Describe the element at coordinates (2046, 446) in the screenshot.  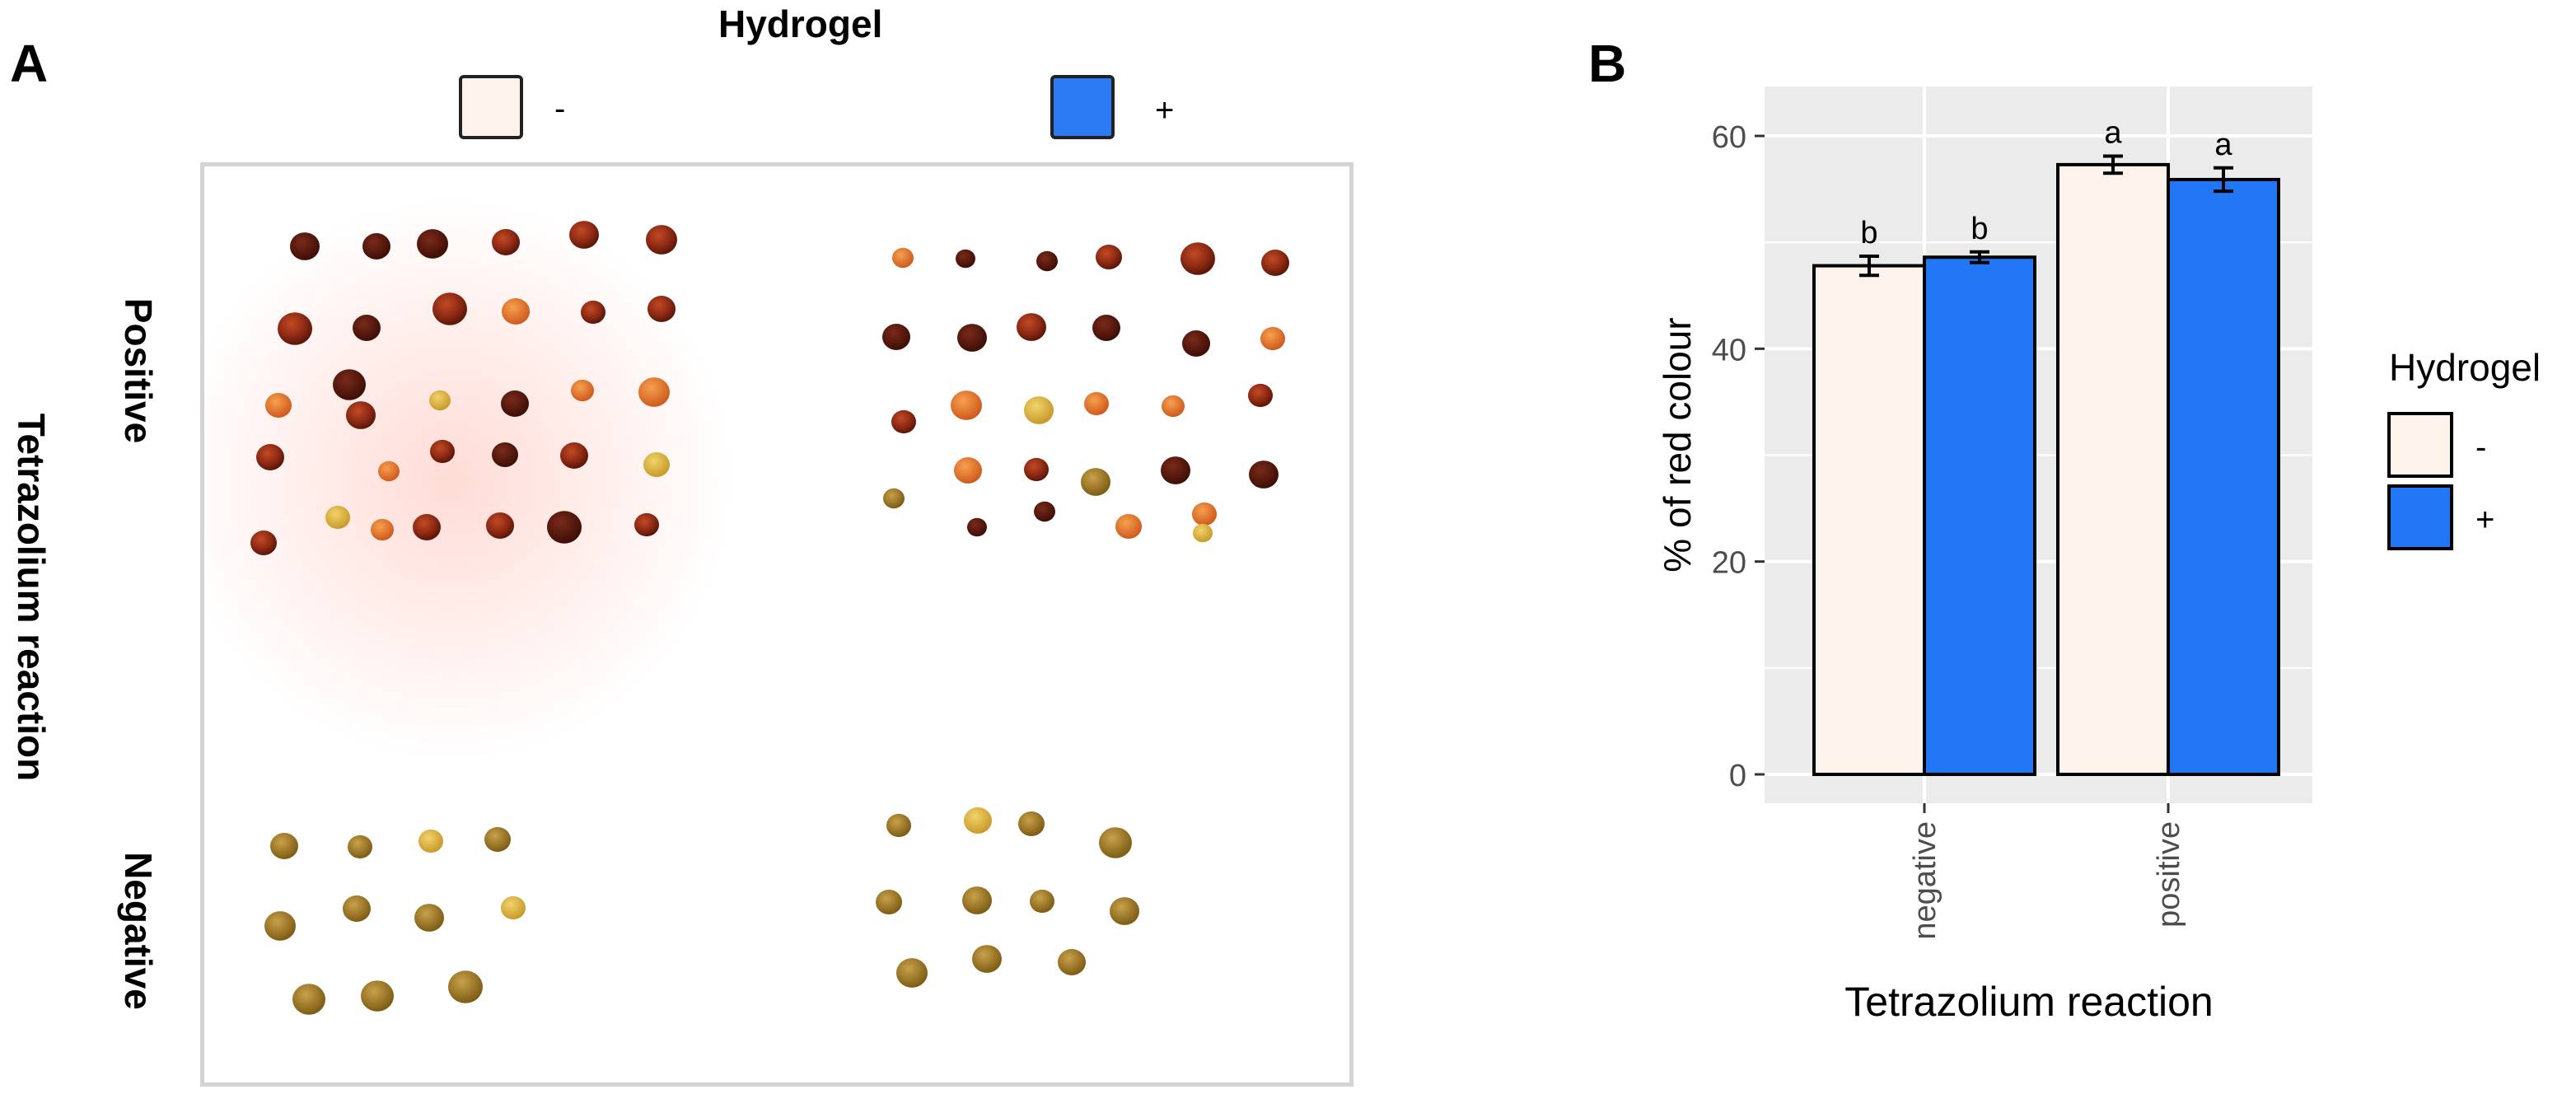
I see `bar-layer: b a b a` at that location.